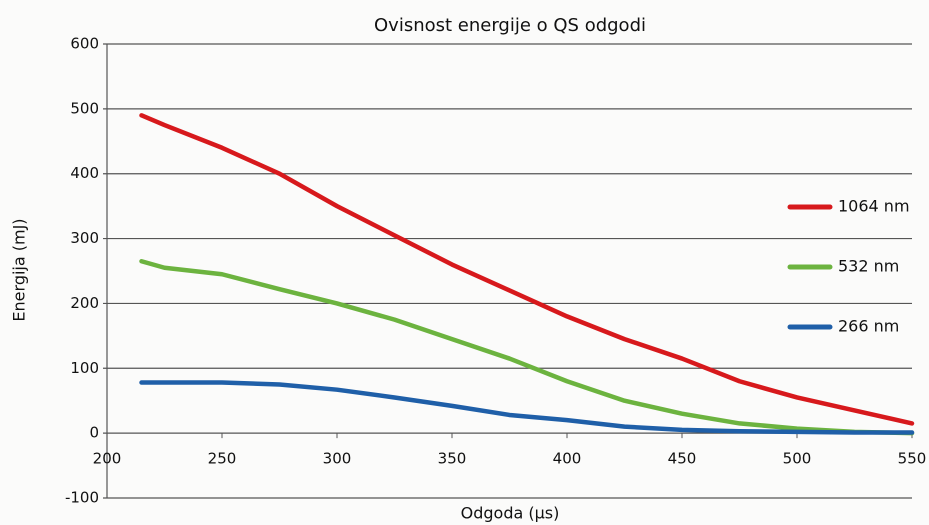  I want to click on x-tick-label: 550, so click(912, 459).